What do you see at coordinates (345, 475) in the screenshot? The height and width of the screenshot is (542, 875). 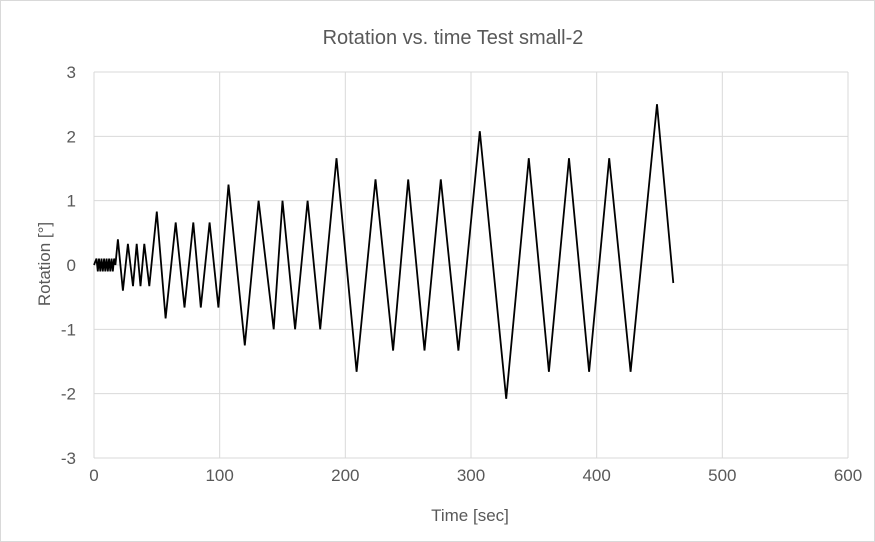 I see `x-tick-label: 200` at bounding box center [345, 475].